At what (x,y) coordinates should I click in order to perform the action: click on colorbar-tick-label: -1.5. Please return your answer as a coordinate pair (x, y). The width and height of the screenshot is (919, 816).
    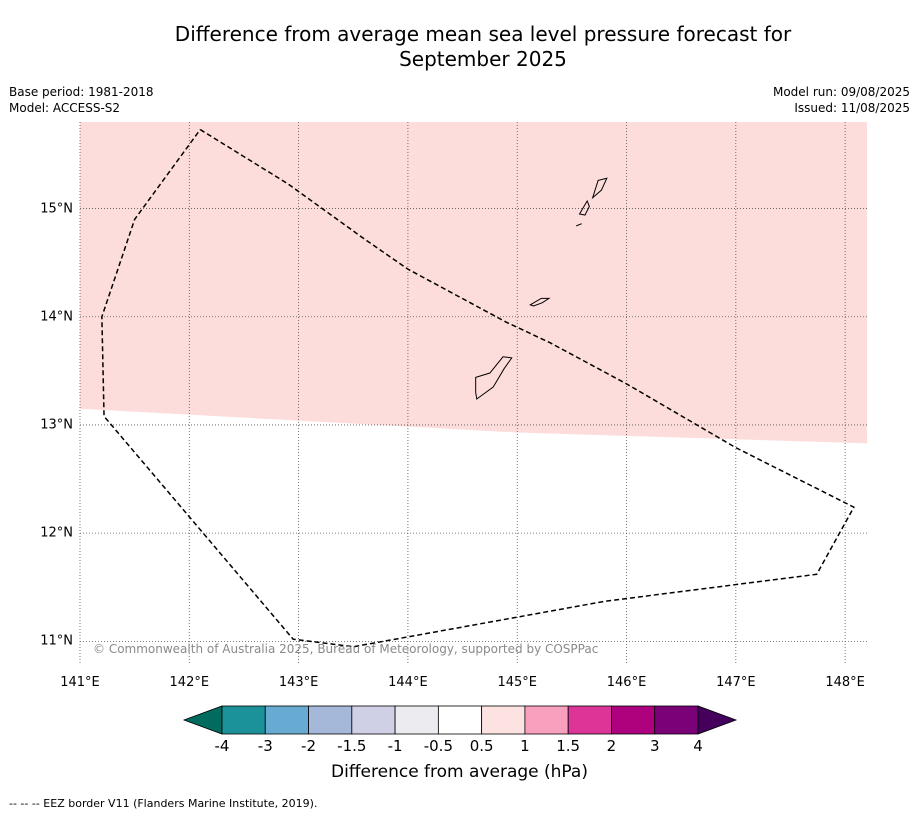
    Looking at the image, I should click on (352, 746).